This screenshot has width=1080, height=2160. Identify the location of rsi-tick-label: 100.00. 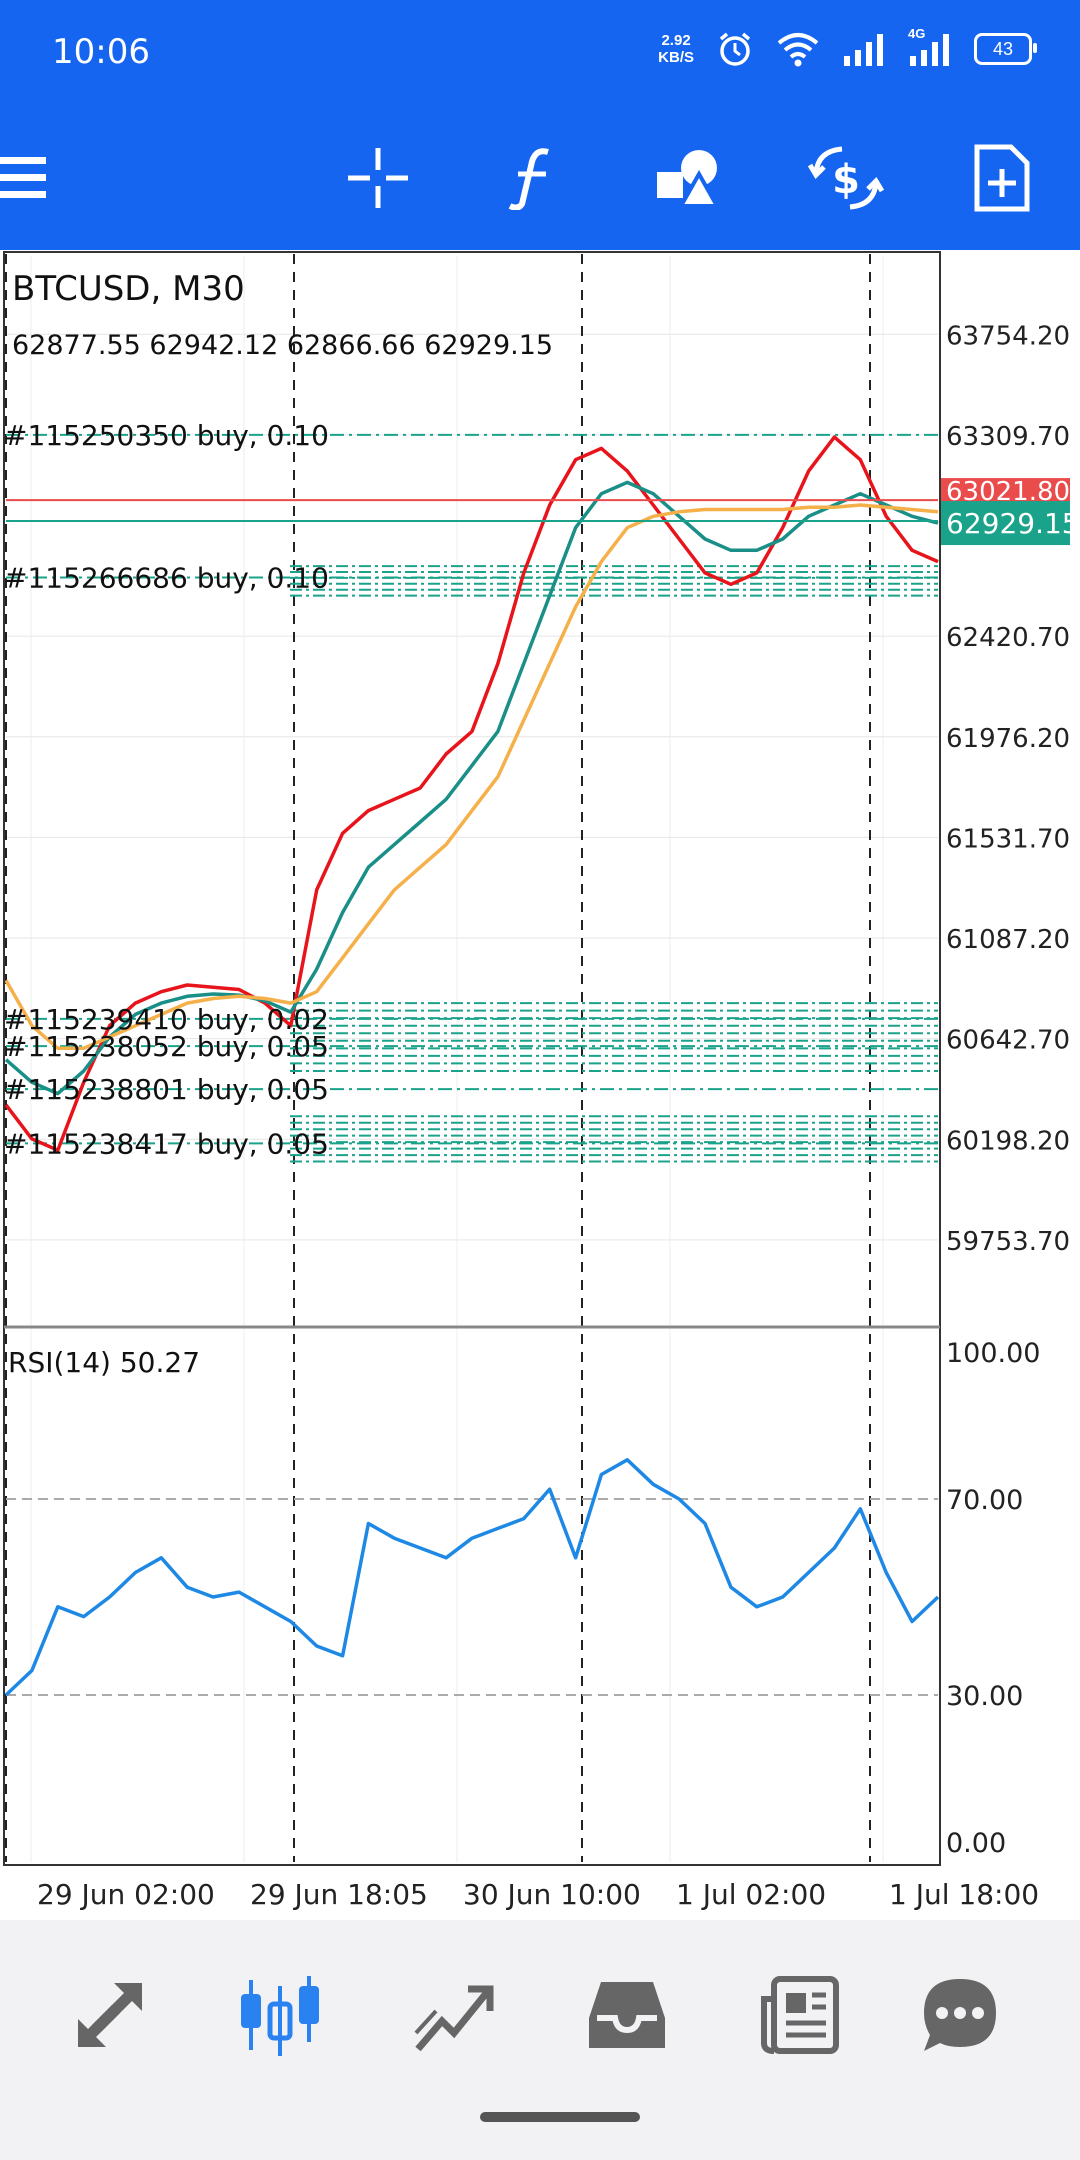
(993, 1353).